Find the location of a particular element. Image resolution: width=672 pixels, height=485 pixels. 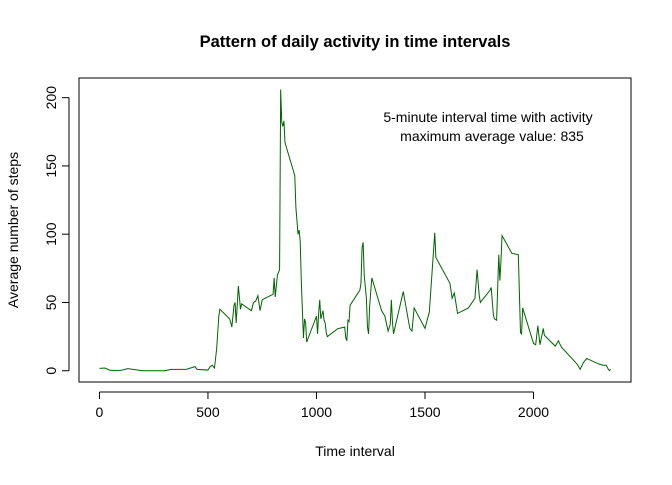

y-tick-label: 50 is located at coordinates (51, 302).